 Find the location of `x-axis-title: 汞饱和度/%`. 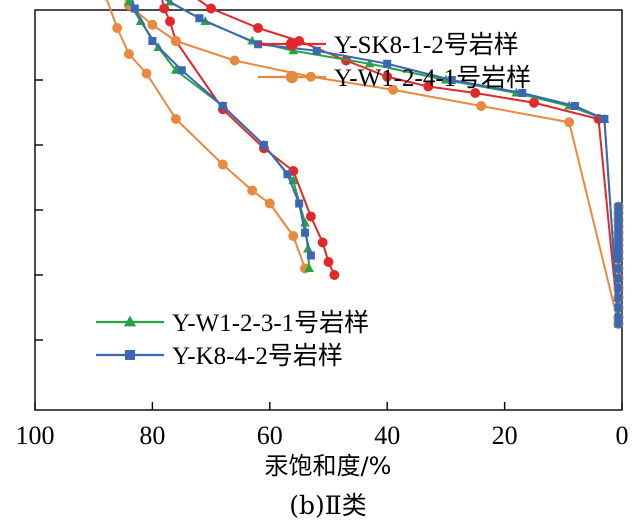

x-axis-title: 汞饱和度/% is located at coordinates (328, 466).